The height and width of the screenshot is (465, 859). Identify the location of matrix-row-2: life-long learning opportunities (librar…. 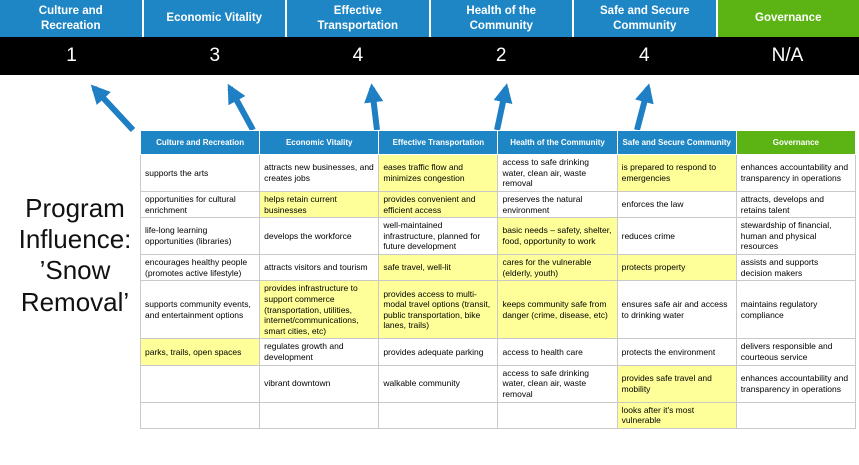
(498, 236).